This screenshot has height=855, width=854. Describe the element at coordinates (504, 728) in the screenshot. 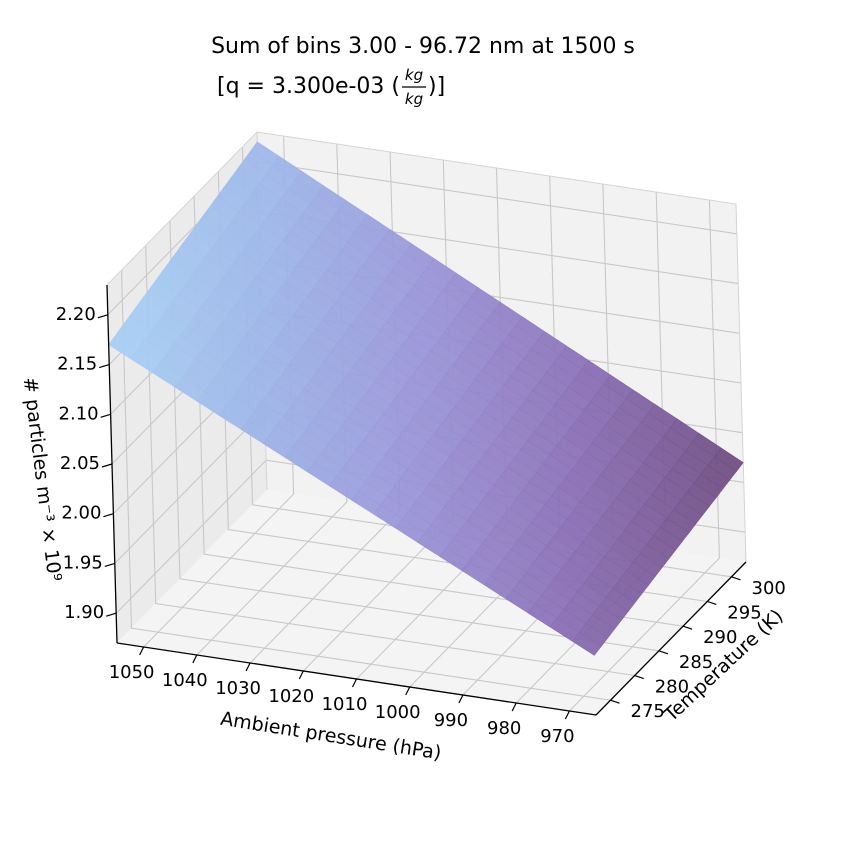

I see `x-tick-label: 980` at that location.